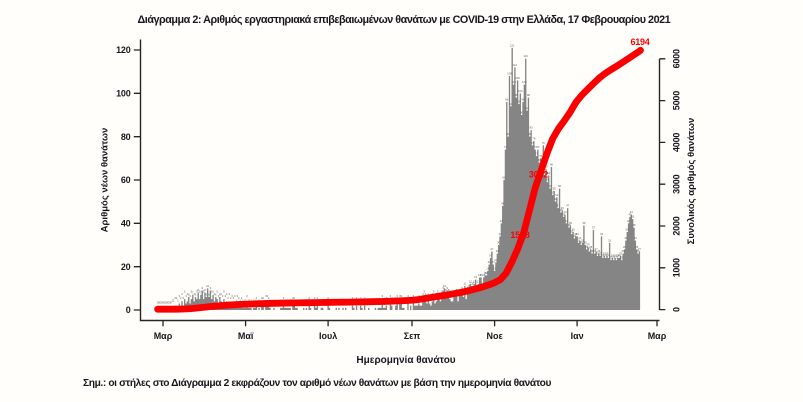 The width and height of the screenshot is (803, 402). Describe the element at coordinates (512, 45) in the screenshot. I see `svg-text: 121` at that location.